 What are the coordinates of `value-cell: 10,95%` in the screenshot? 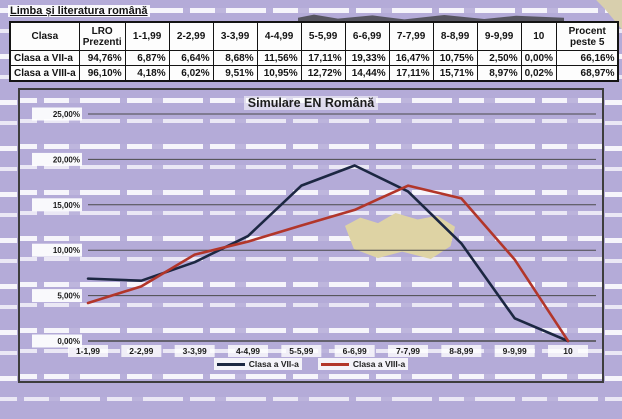 It's located at (279, 73).